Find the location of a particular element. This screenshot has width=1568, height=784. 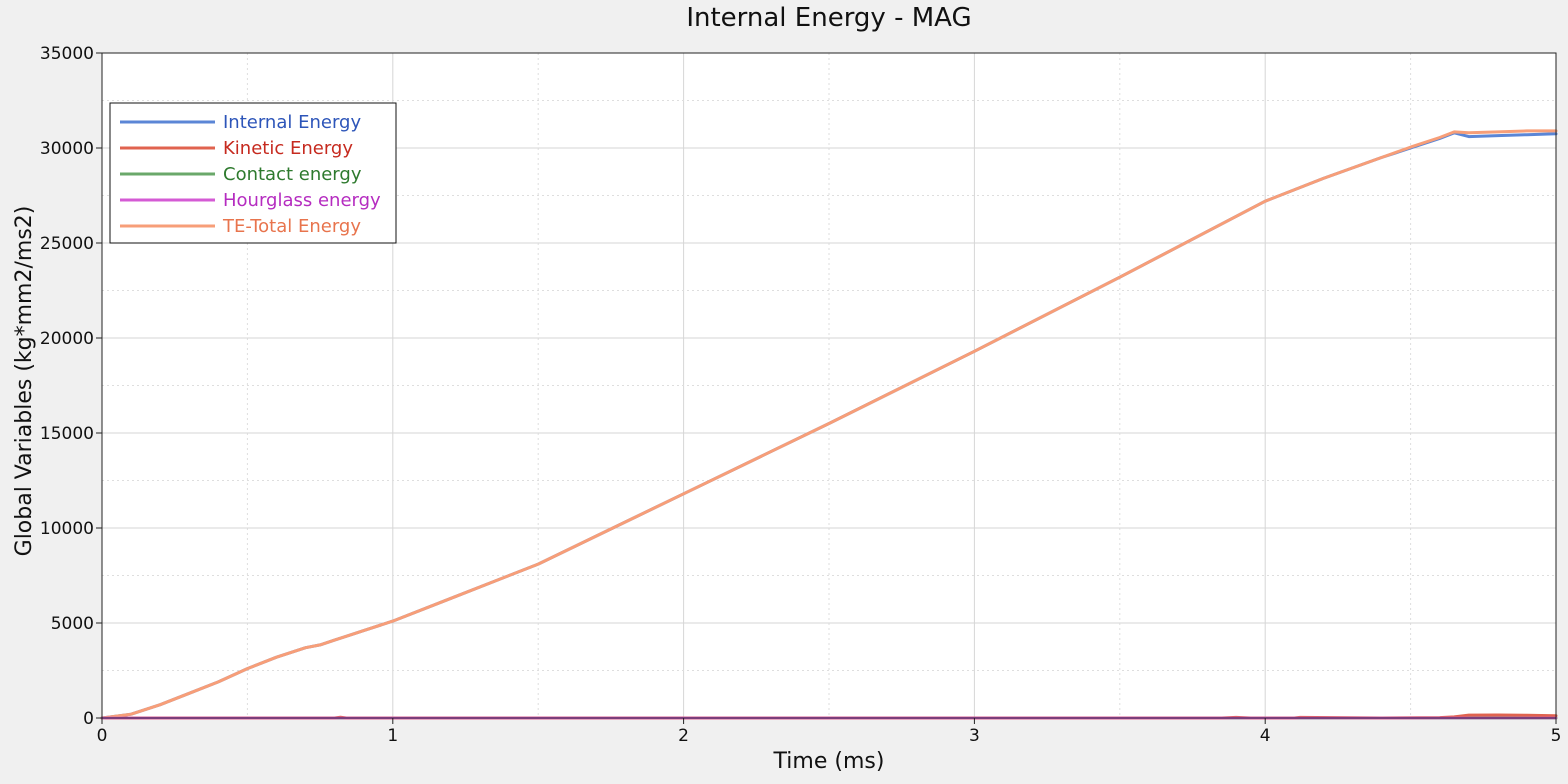

legend-label-internal-energy: Internal Energy is located at coordinates (292, 122).